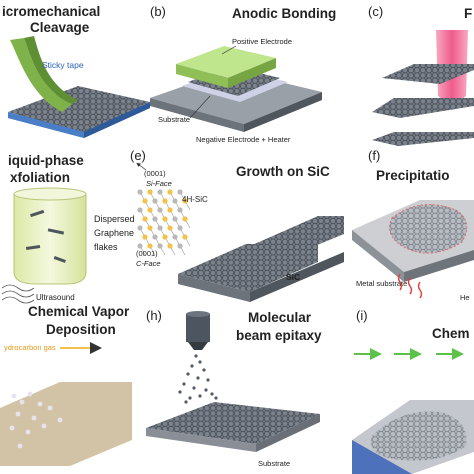 Image resolution: width=474 pixels, height=474 pixels. I want to click on panel-a-title-2: Cleavage, so click(60, 27).